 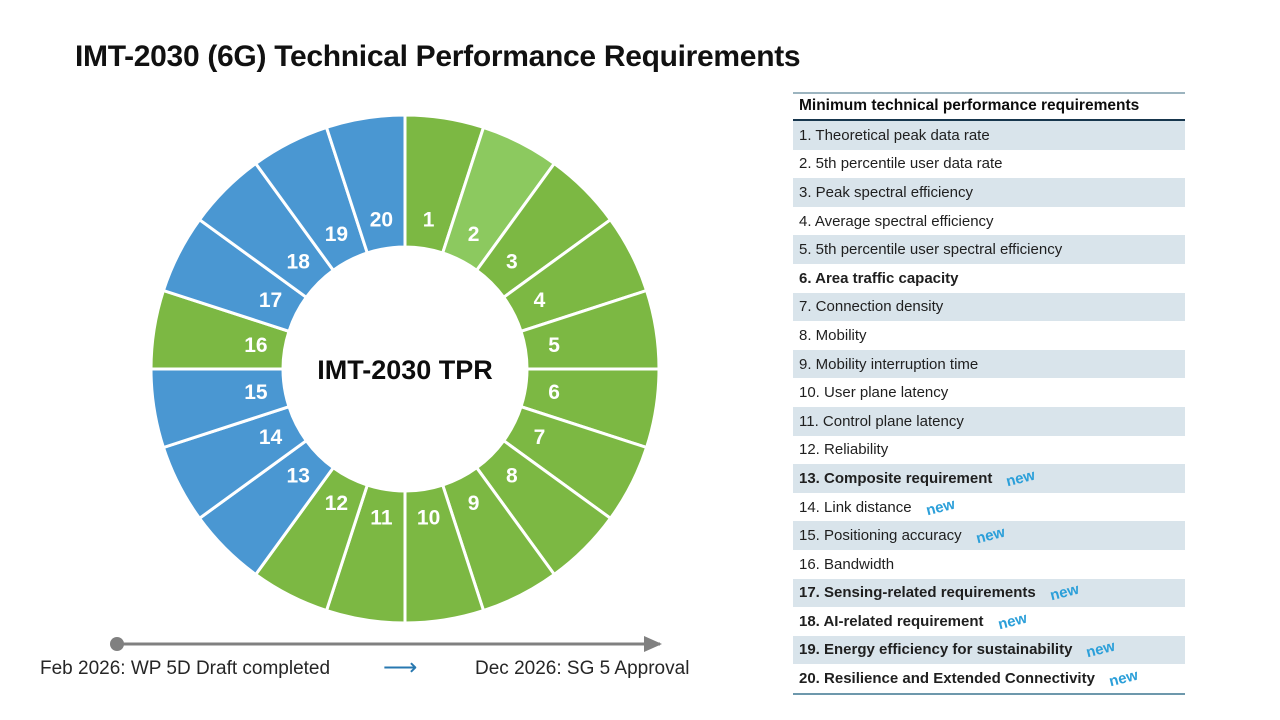 What do you see at coordinates (847, 564) in the screenshot?
I see `requirement-label: 16. Bandwidth` at bounding box center [847, 564].